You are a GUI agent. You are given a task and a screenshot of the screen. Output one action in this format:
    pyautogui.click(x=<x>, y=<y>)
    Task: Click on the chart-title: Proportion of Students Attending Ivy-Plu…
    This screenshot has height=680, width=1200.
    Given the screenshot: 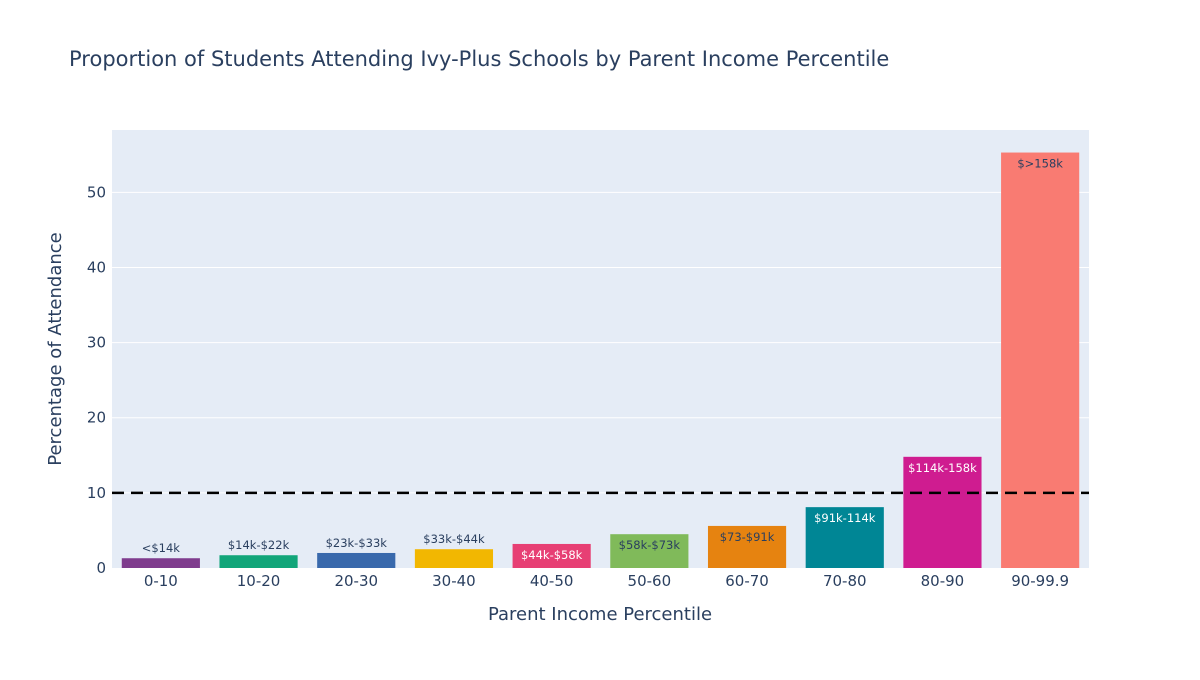 What is the action you would take?
    pyautogui.click(x=479, y=59)
    